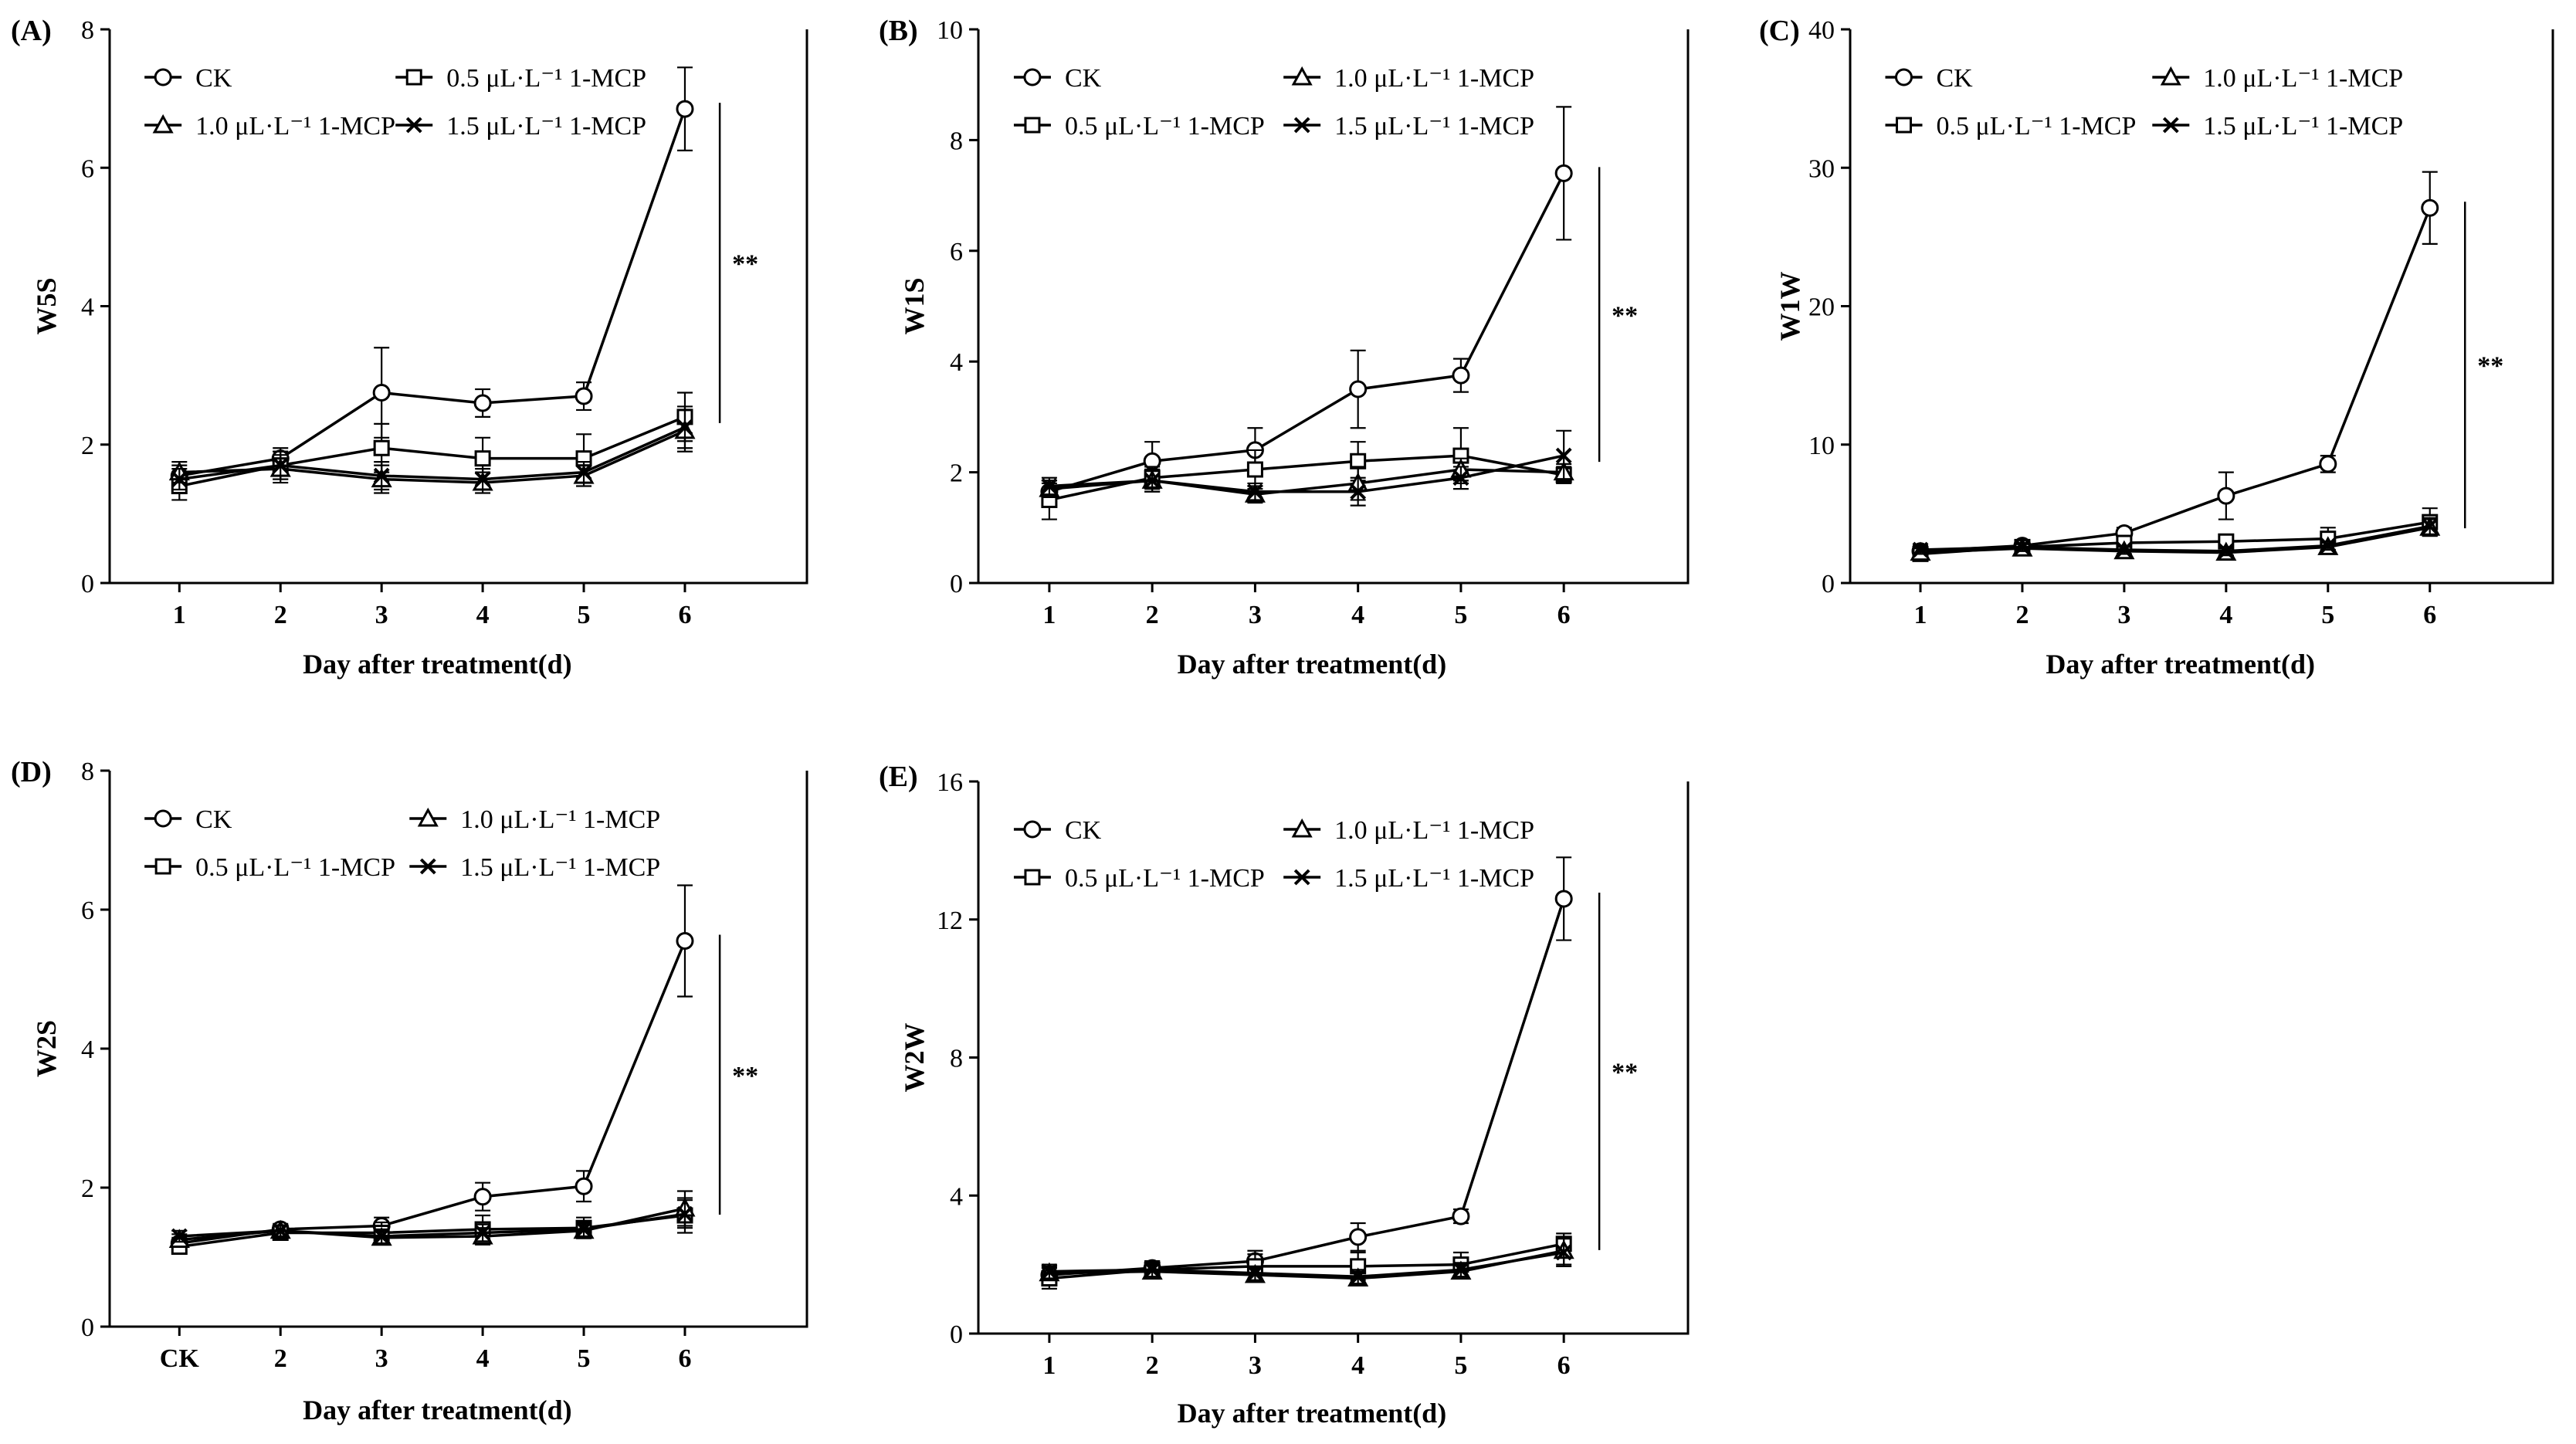 Image resolution: width=2576 pixels, height=1444 pixels. What do you see at coordinates (31, 772) in the screenshot?
I see `panel-label: (D)` at bounding box center [31, 772].